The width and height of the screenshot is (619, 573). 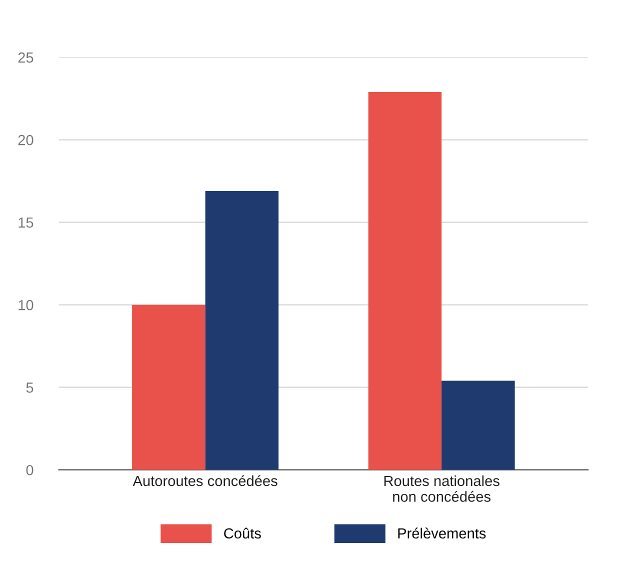 What do you see at coordinates (26, 223) in the screenshot?
I see `y-tick-label: 15` at bounding box center [26, 223].